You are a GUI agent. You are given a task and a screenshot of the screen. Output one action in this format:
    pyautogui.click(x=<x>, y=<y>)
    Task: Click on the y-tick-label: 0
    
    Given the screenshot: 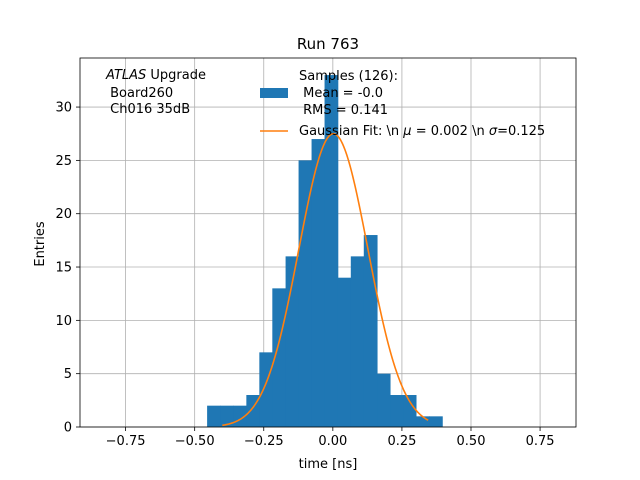 What is the action you would take?
    pyautogui.click(x=68, y=428)
    